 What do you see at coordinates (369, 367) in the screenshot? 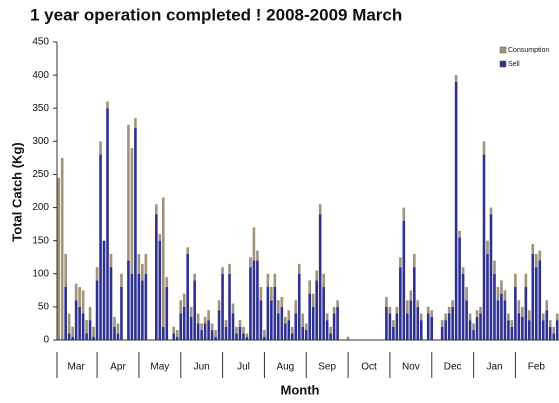
I see `x-tick-label: Oct` at bounding box center [369, 367].